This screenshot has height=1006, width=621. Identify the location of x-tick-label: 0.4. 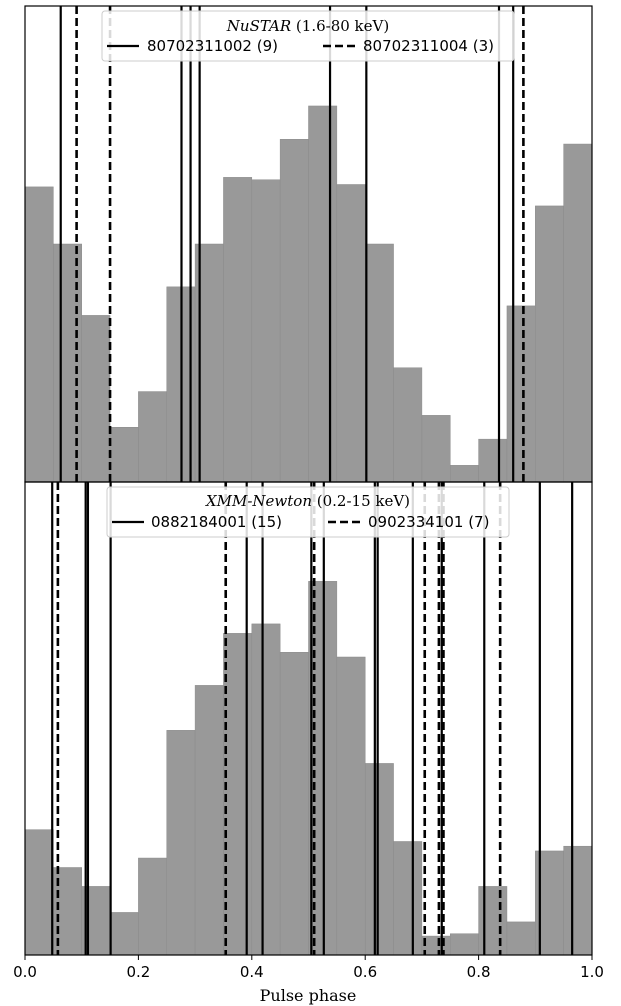
(252, 972).